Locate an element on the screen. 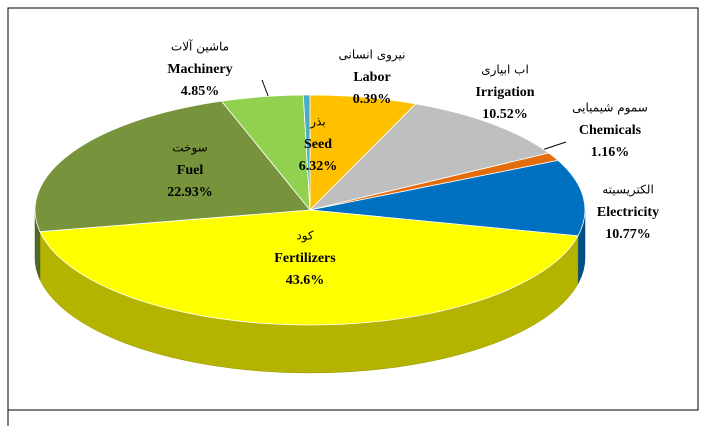 The width and height of the screenshot is (708, 426). label-fa: اب ابیاری is located at coordinates (505, 70).